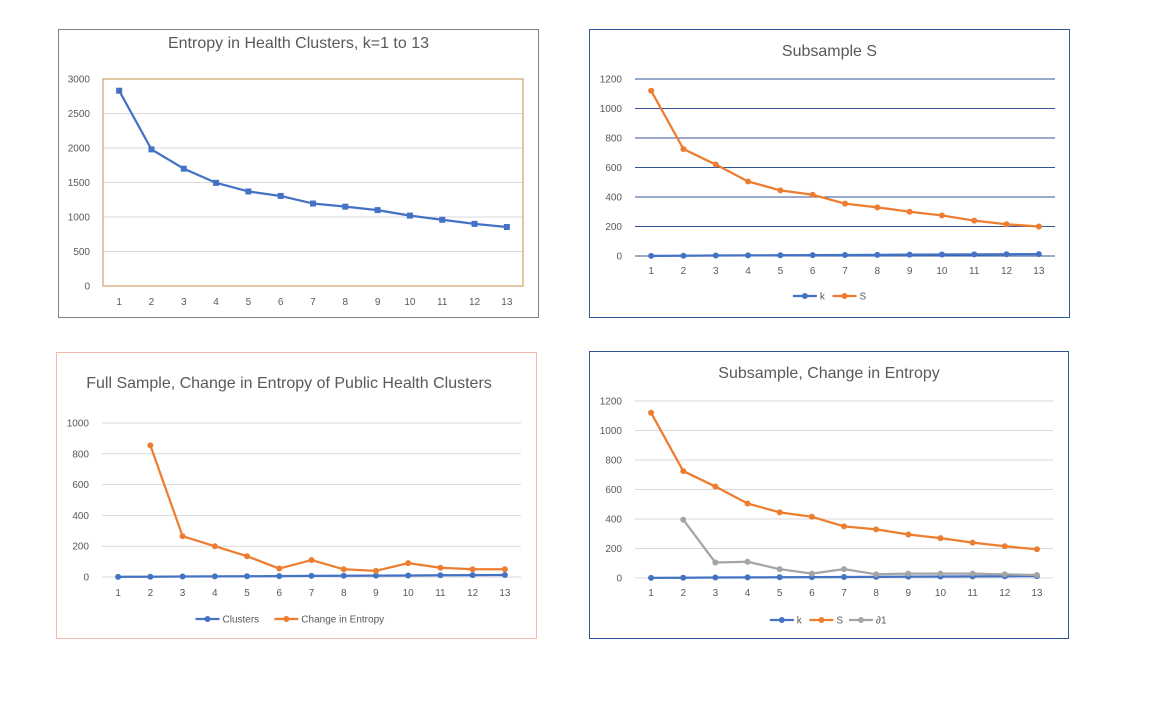 The image size is (1157, 722). I want to click on series-line, so click(327, 508).